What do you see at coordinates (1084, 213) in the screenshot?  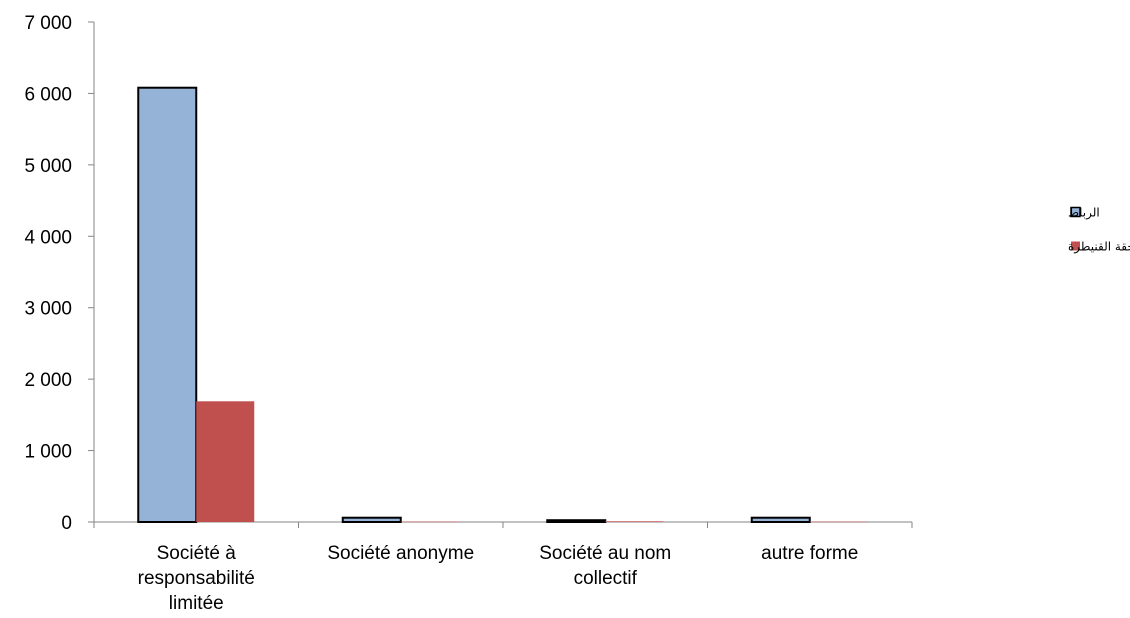 I see `legend-label: الرباط` at bounding box center [1084, 213].